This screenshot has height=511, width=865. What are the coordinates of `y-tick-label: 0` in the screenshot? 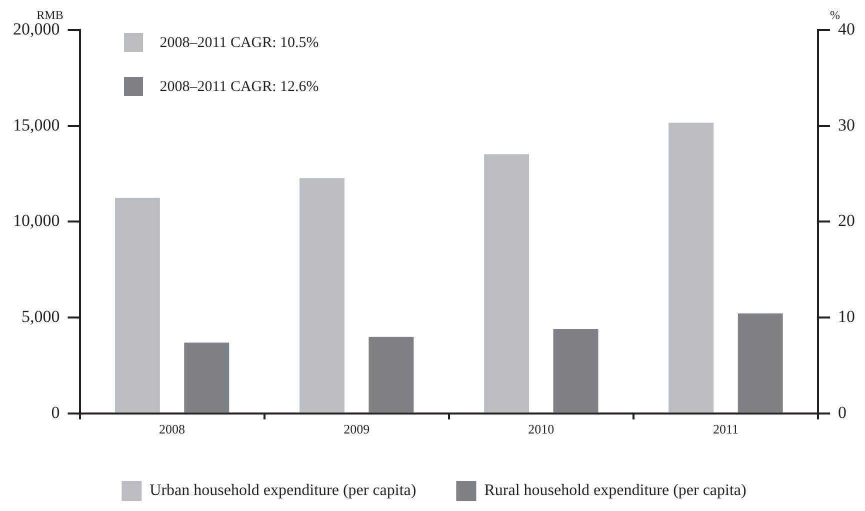 It's located at (55, 412).